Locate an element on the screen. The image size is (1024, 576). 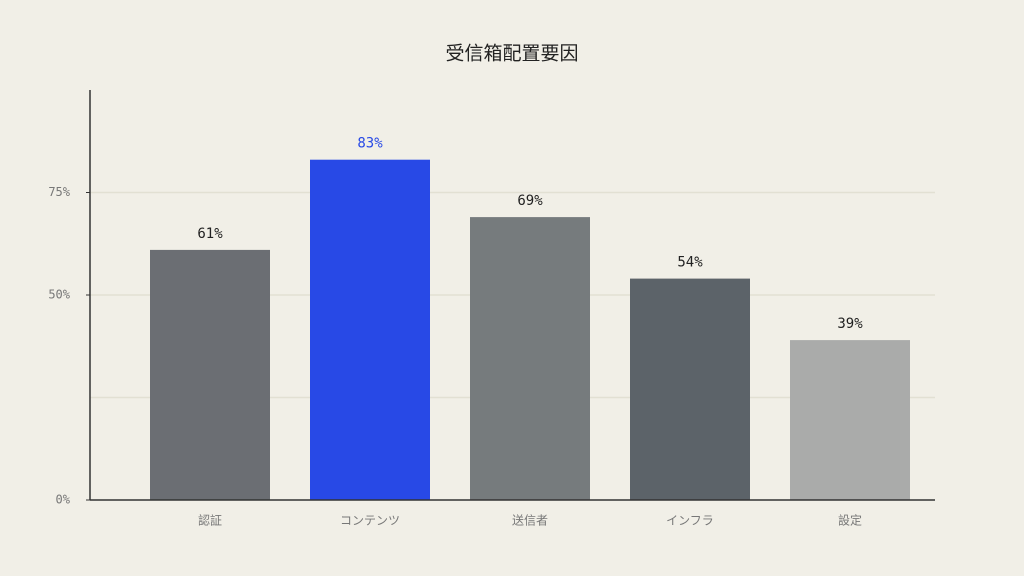
y-tick-label: 75% is located at coordinates (59, 192).